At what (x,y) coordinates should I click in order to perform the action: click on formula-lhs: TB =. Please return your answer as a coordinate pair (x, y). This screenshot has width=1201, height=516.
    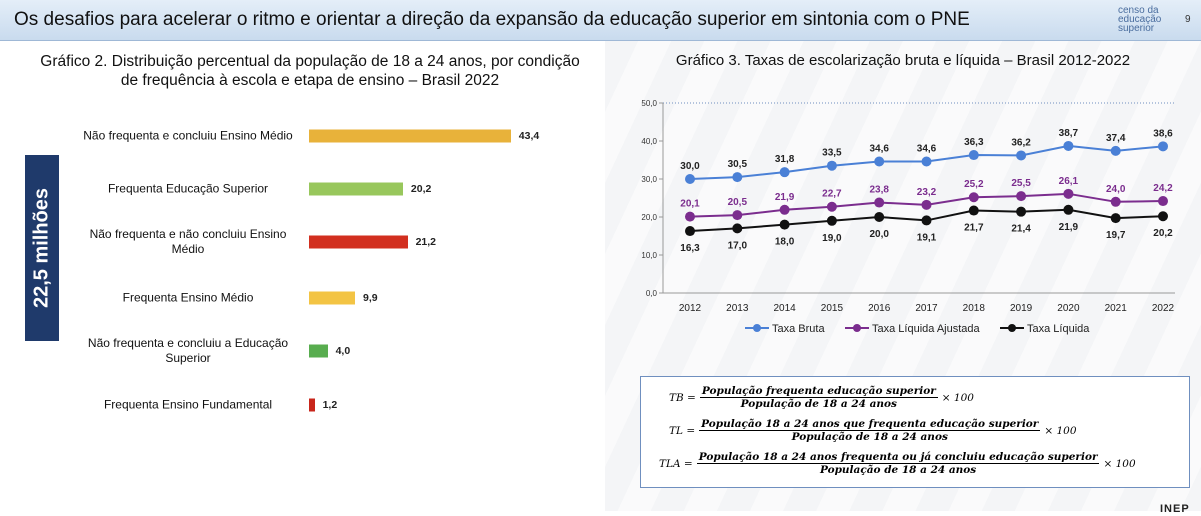
    Looking at the image, I should click on (682, 397).